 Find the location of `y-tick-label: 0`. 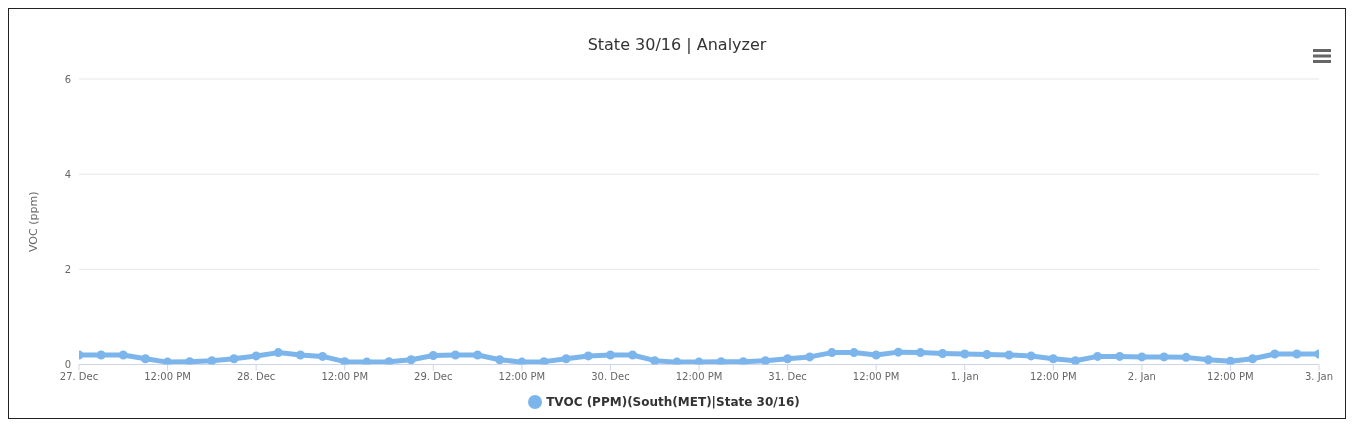

y-tick-label: 0 is located at coordinates (67, 365).